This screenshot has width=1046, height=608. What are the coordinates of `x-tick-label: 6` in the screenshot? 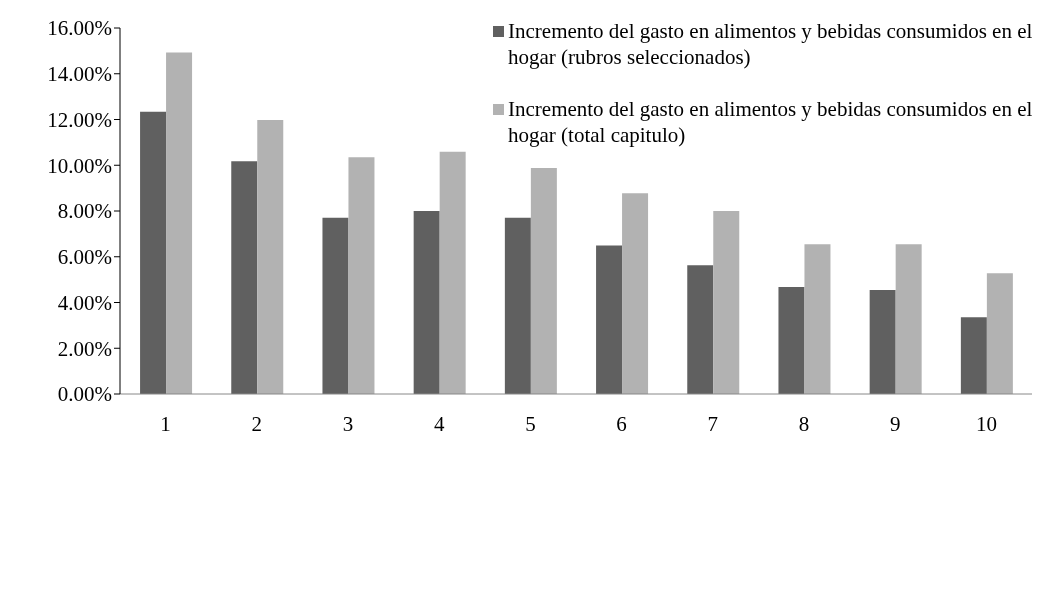 It's located at (621, 423).